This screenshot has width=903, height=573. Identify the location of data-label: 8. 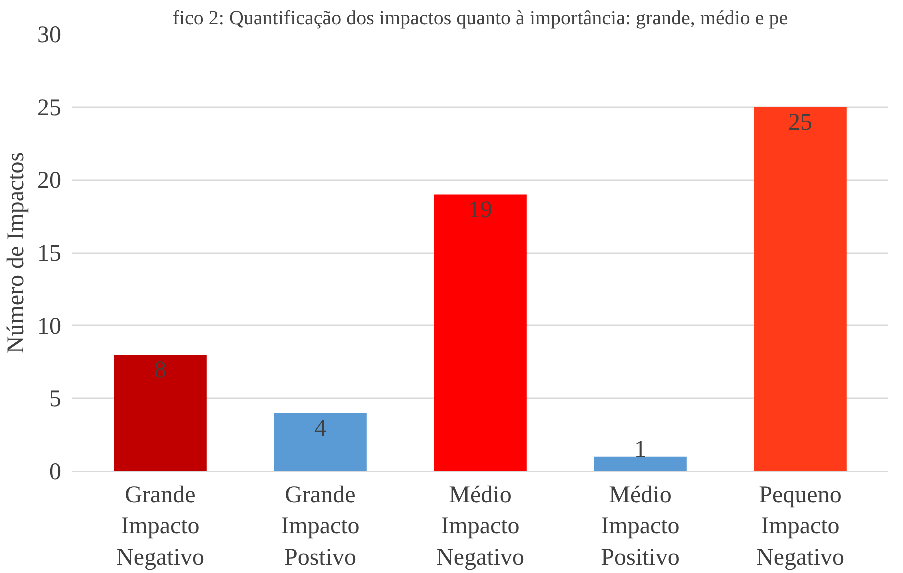
(160, 371).